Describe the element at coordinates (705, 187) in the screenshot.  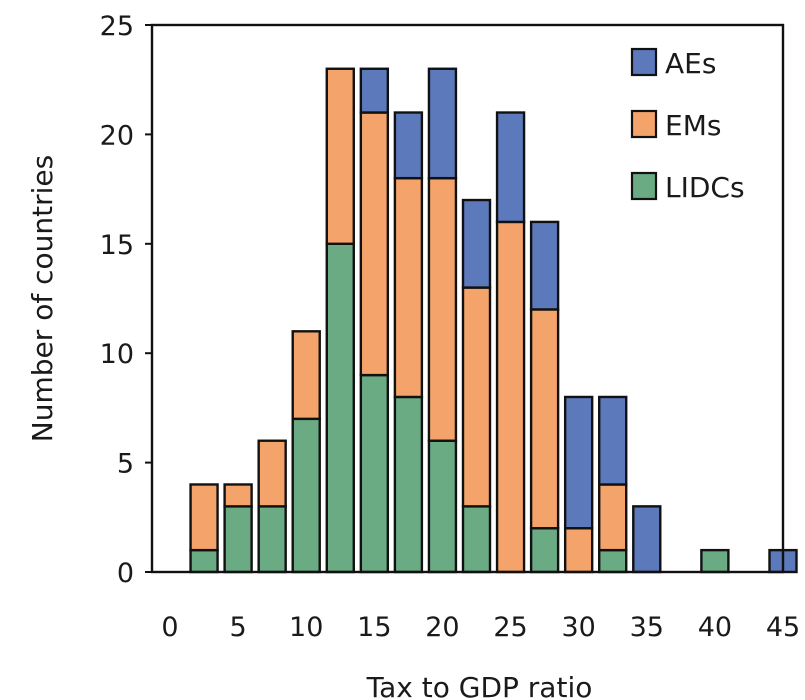
I see `legend-label-lidcs: LIDCs` at that location.